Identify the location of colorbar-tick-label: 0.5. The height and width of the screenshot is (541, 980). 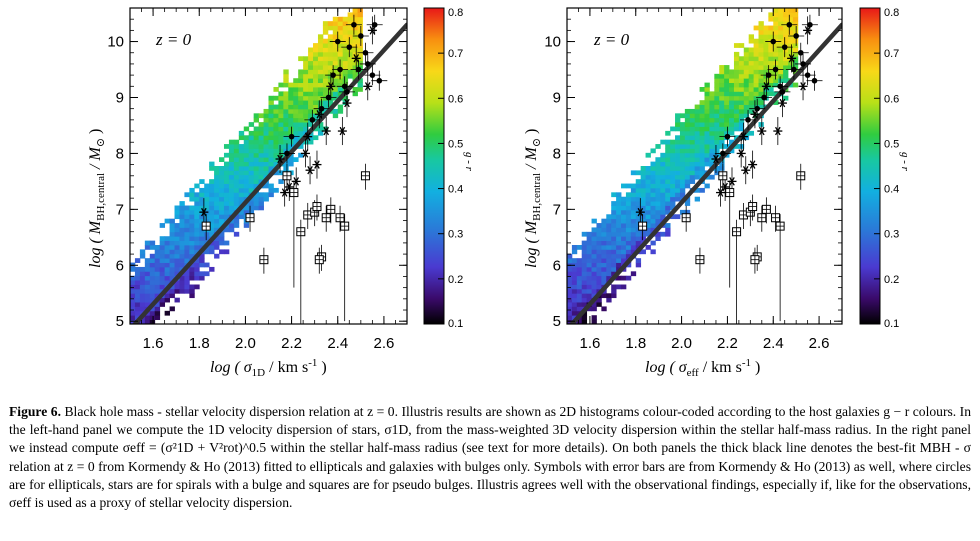
(455, 144).